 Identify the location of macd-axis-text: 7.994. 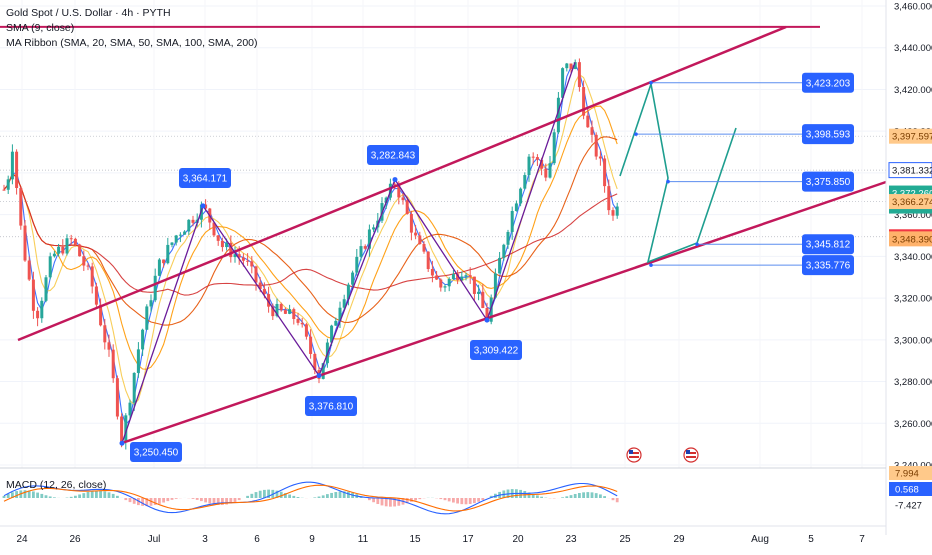
(907, 474).